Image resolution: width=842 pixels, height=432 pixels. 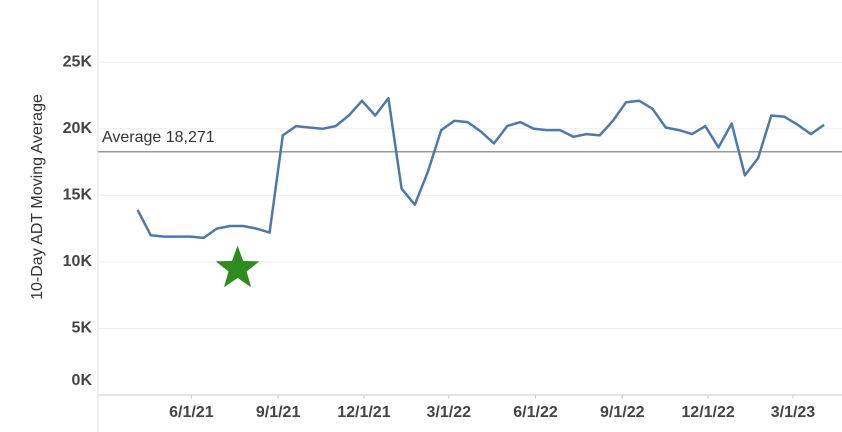 I want to click on y-tick-label: 0K, so click(x=82, y=380).